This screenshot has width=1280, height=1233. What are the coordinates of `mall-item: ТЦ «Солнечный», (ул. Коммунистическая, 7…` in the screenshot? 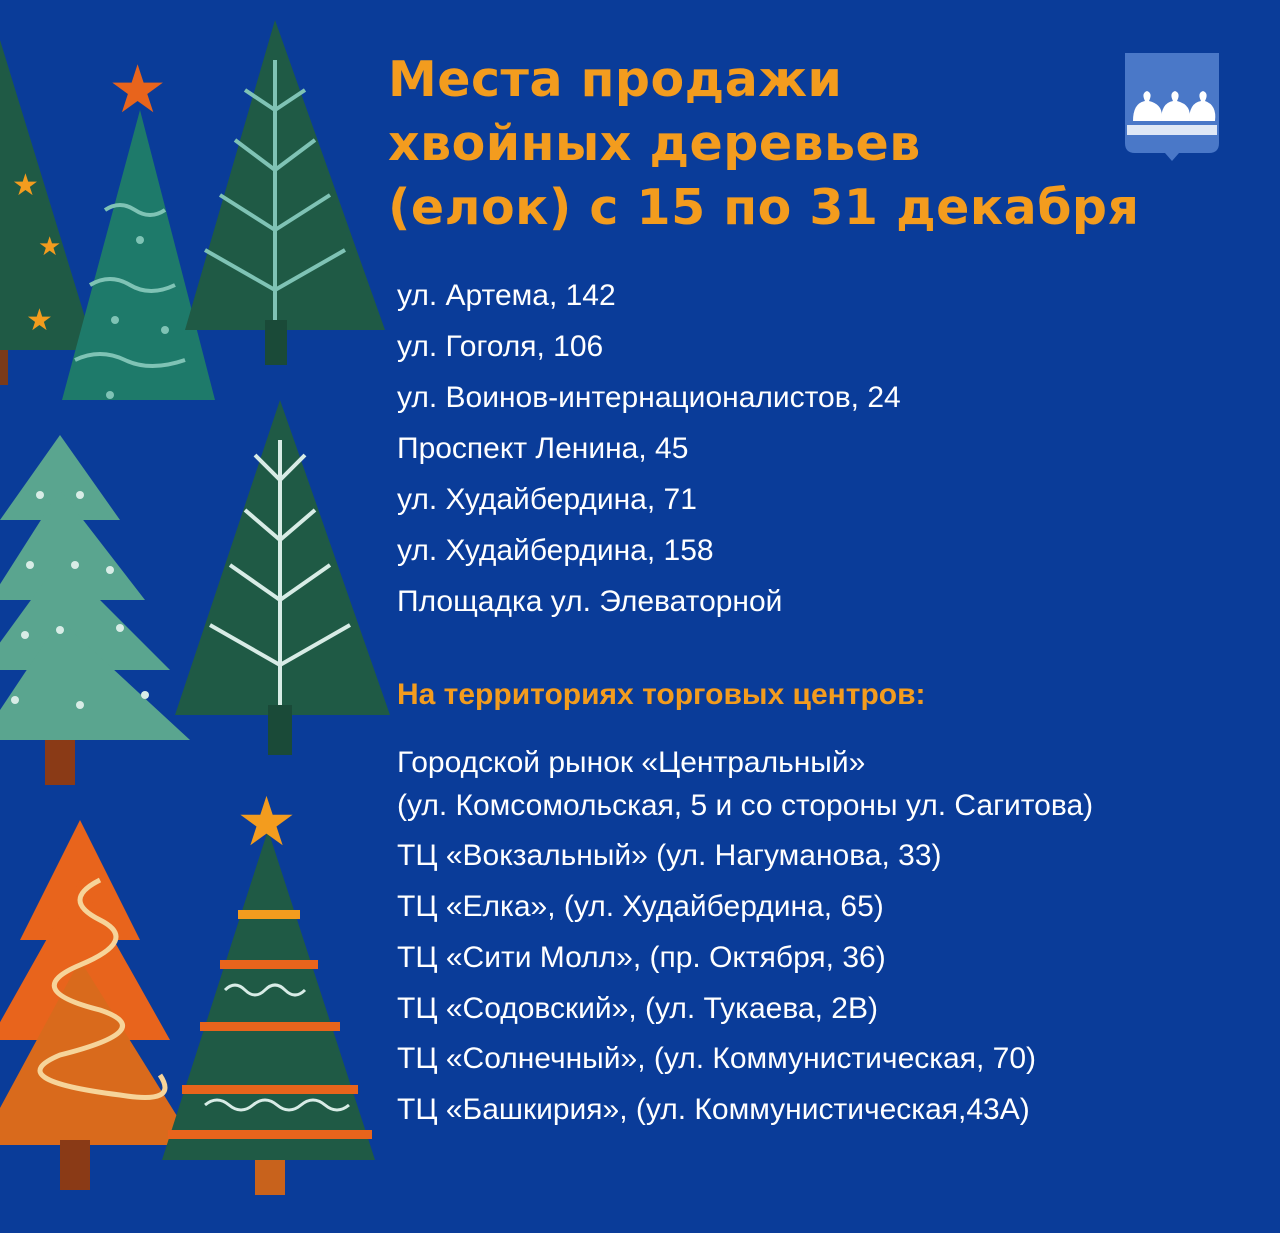 It's located at (716, 1059).